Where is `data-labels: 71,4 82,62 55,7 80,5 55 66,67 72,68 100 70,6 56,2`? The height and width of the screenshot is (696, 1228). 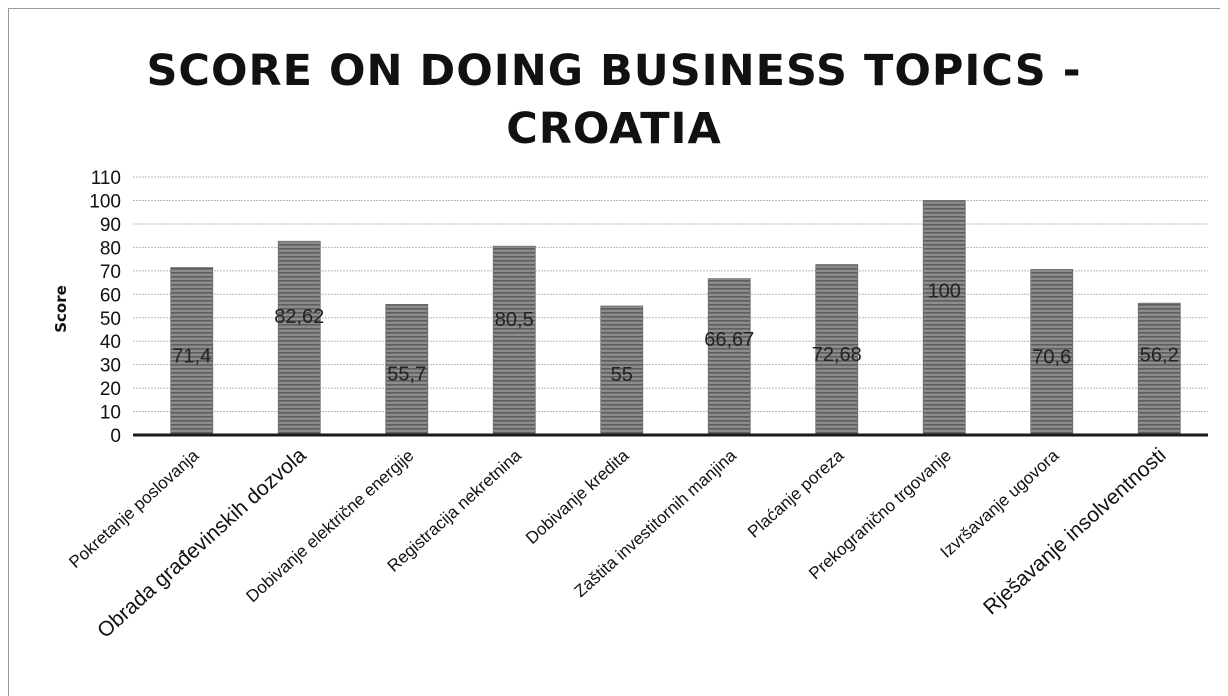 data-labels: 71,4 82,62 55,7 80,5 55 66,67 72,68 100 70,6 56,2 is located at coordinates (675, 333).